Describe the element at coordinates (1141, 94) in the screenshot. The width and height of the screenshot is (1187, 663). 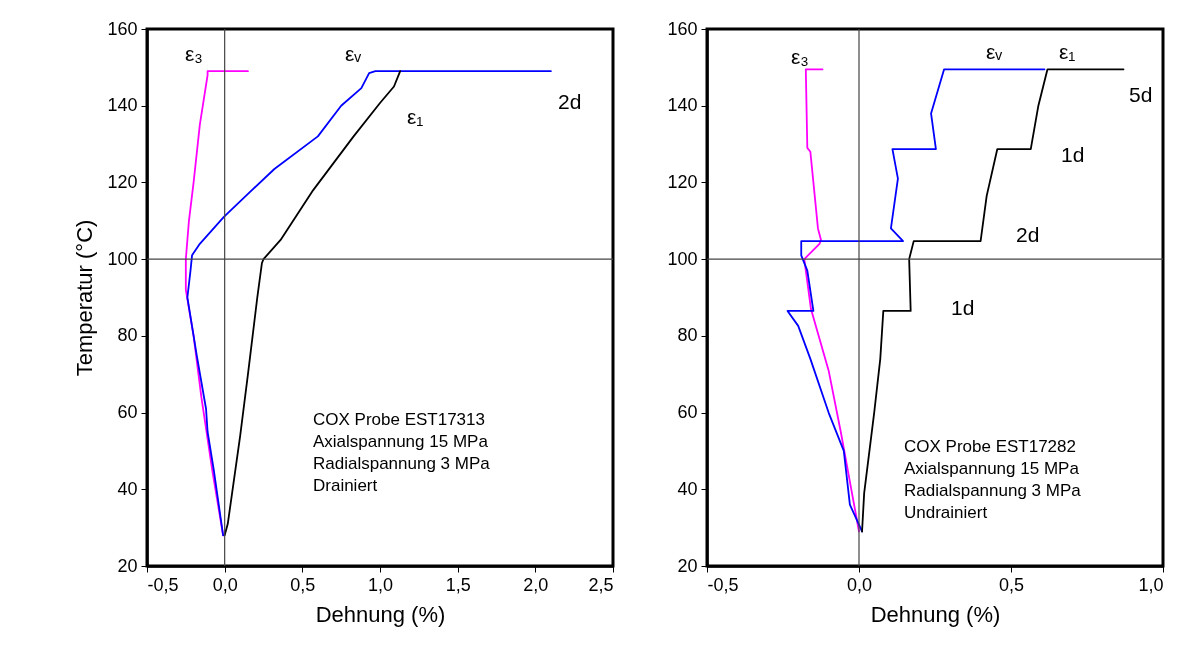
I see `annotation: 5d` at that location.